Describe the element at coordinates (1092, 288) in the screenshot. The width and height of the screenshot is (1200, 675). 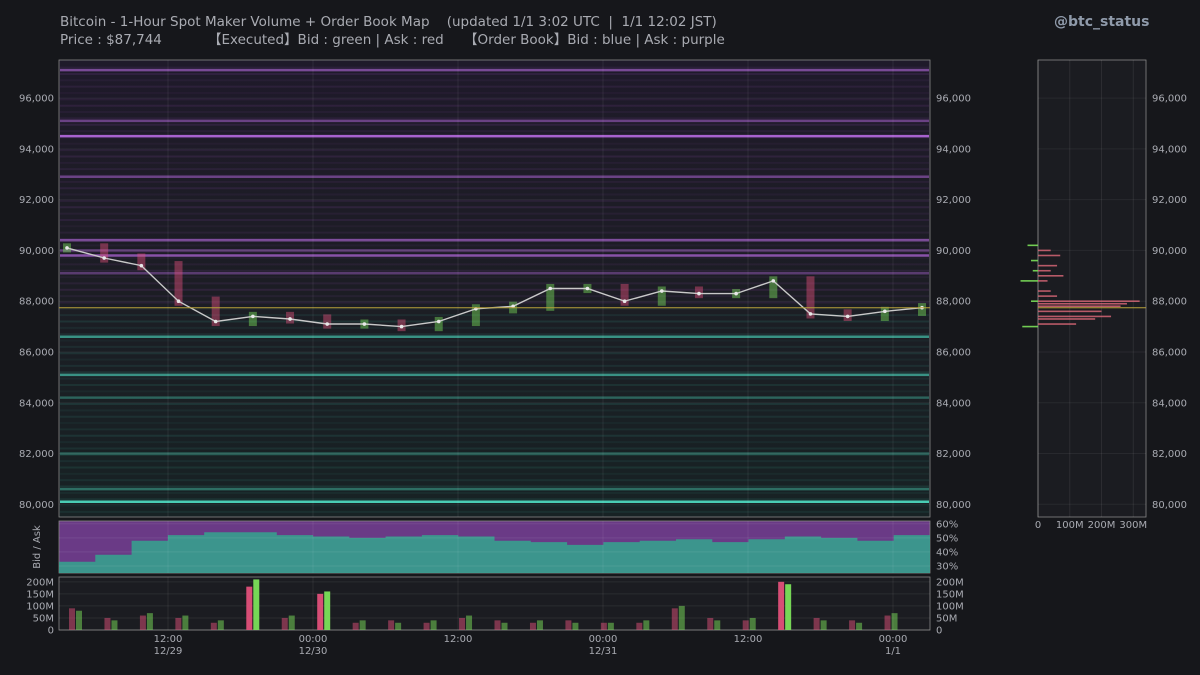
I see `depth-plot-area` at that location.